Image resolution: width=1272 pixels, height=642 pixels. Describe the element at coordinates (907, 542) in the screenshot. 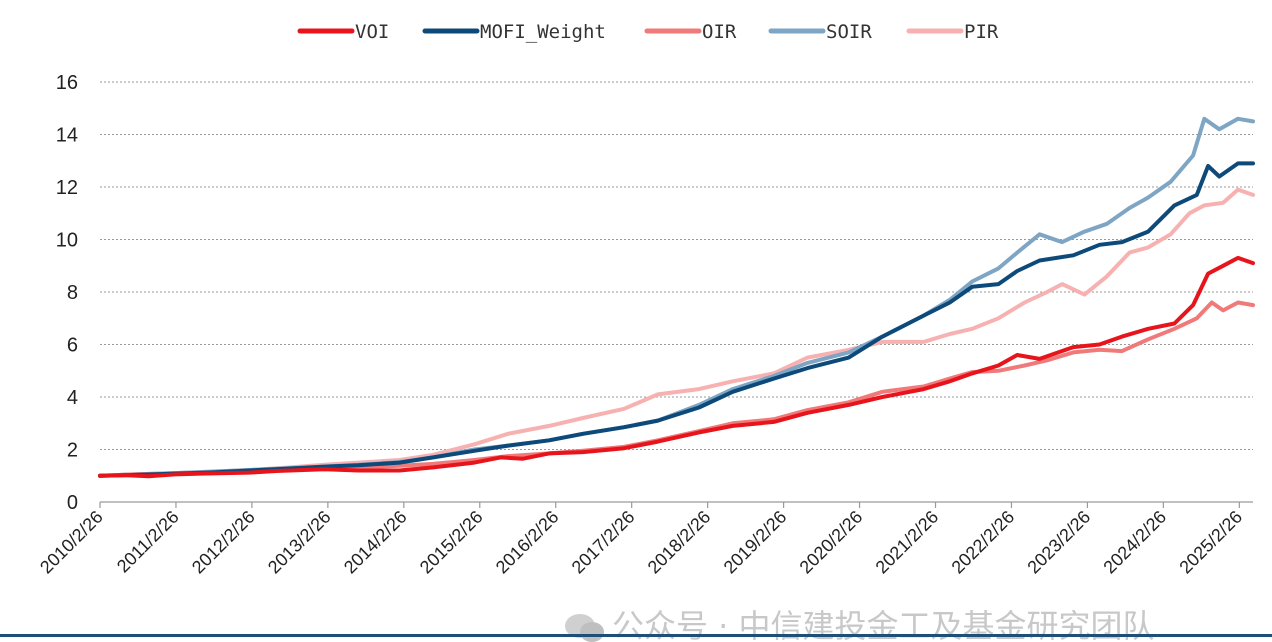

I see `x-tick-label: 2021/2/26` at that location.